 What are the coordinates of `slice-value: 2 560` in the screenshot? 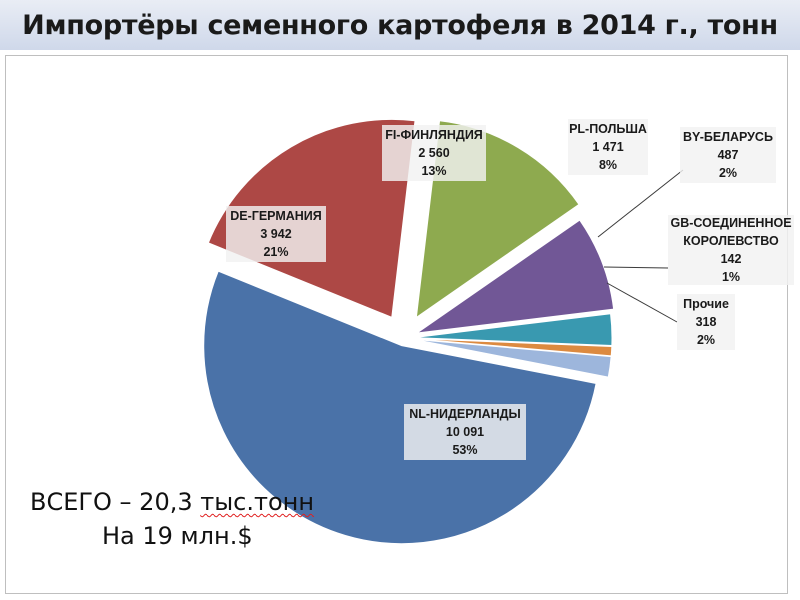 It's located at (433, 153).